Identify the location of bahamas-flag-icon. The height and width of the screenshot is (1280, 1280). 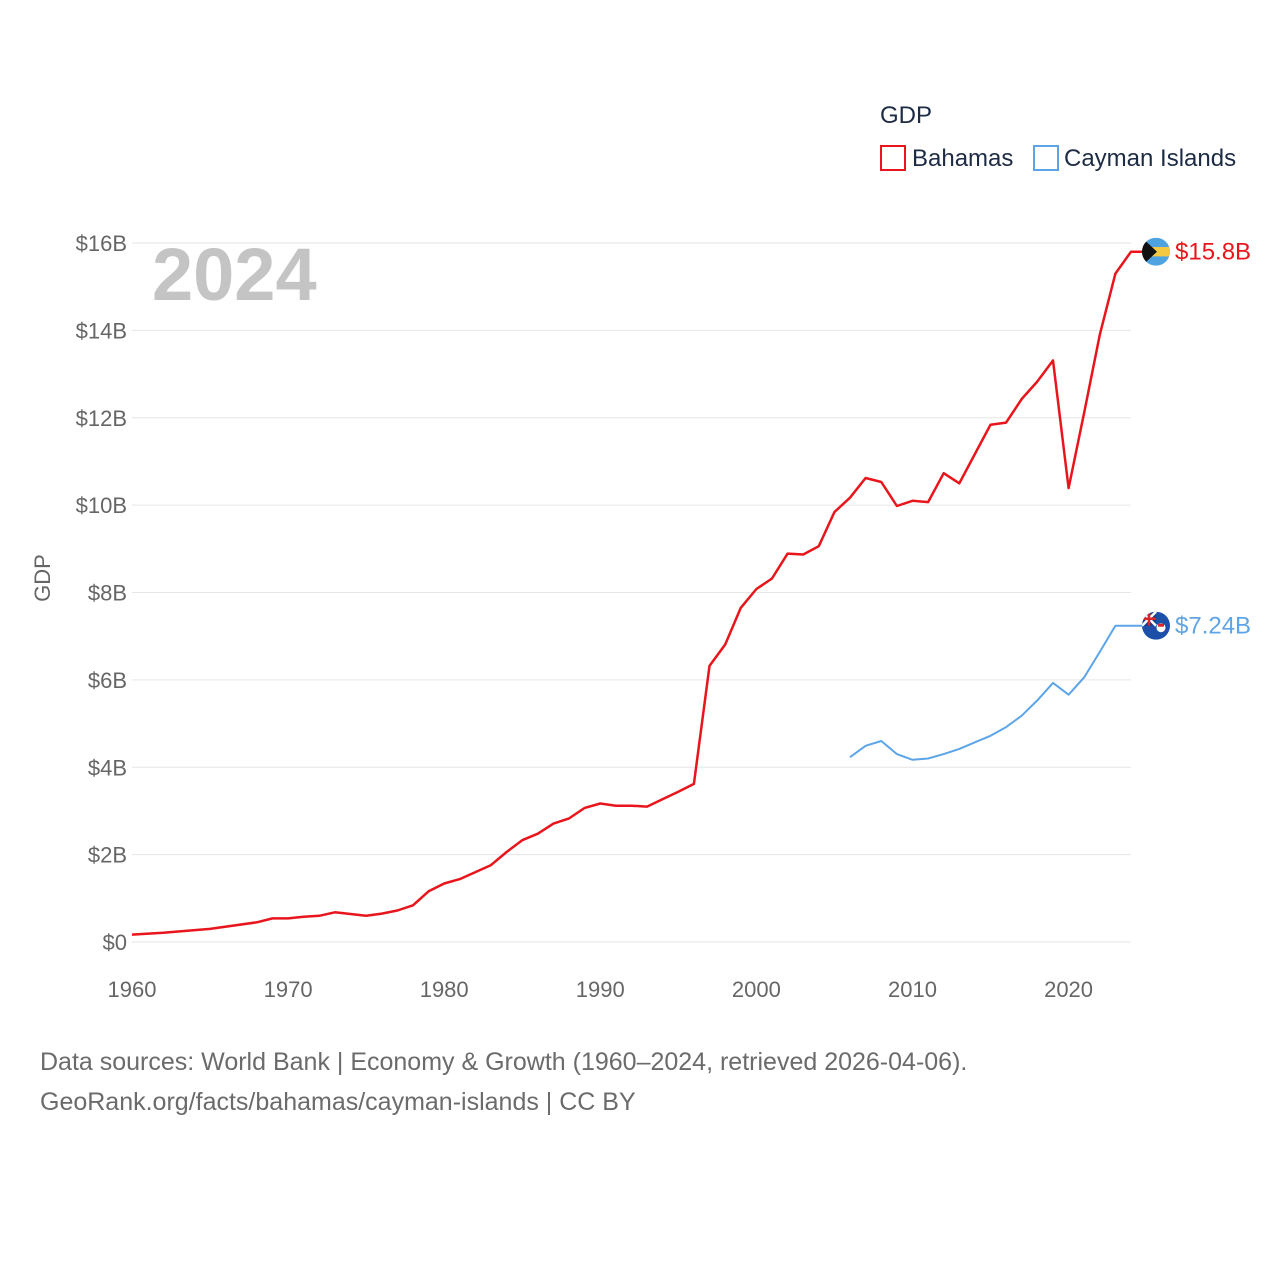
(1156, 251).